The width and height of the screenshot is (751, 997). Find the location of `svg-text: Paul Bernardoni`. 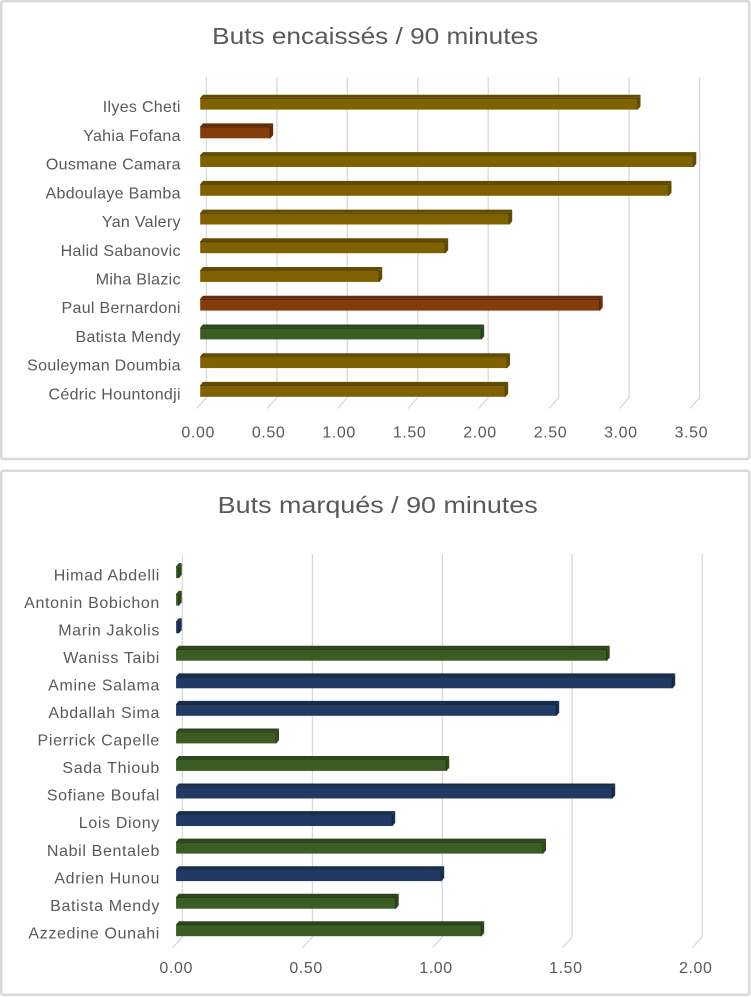

svg-text: Paul Bernardoni is located at coordinates (121, 308).